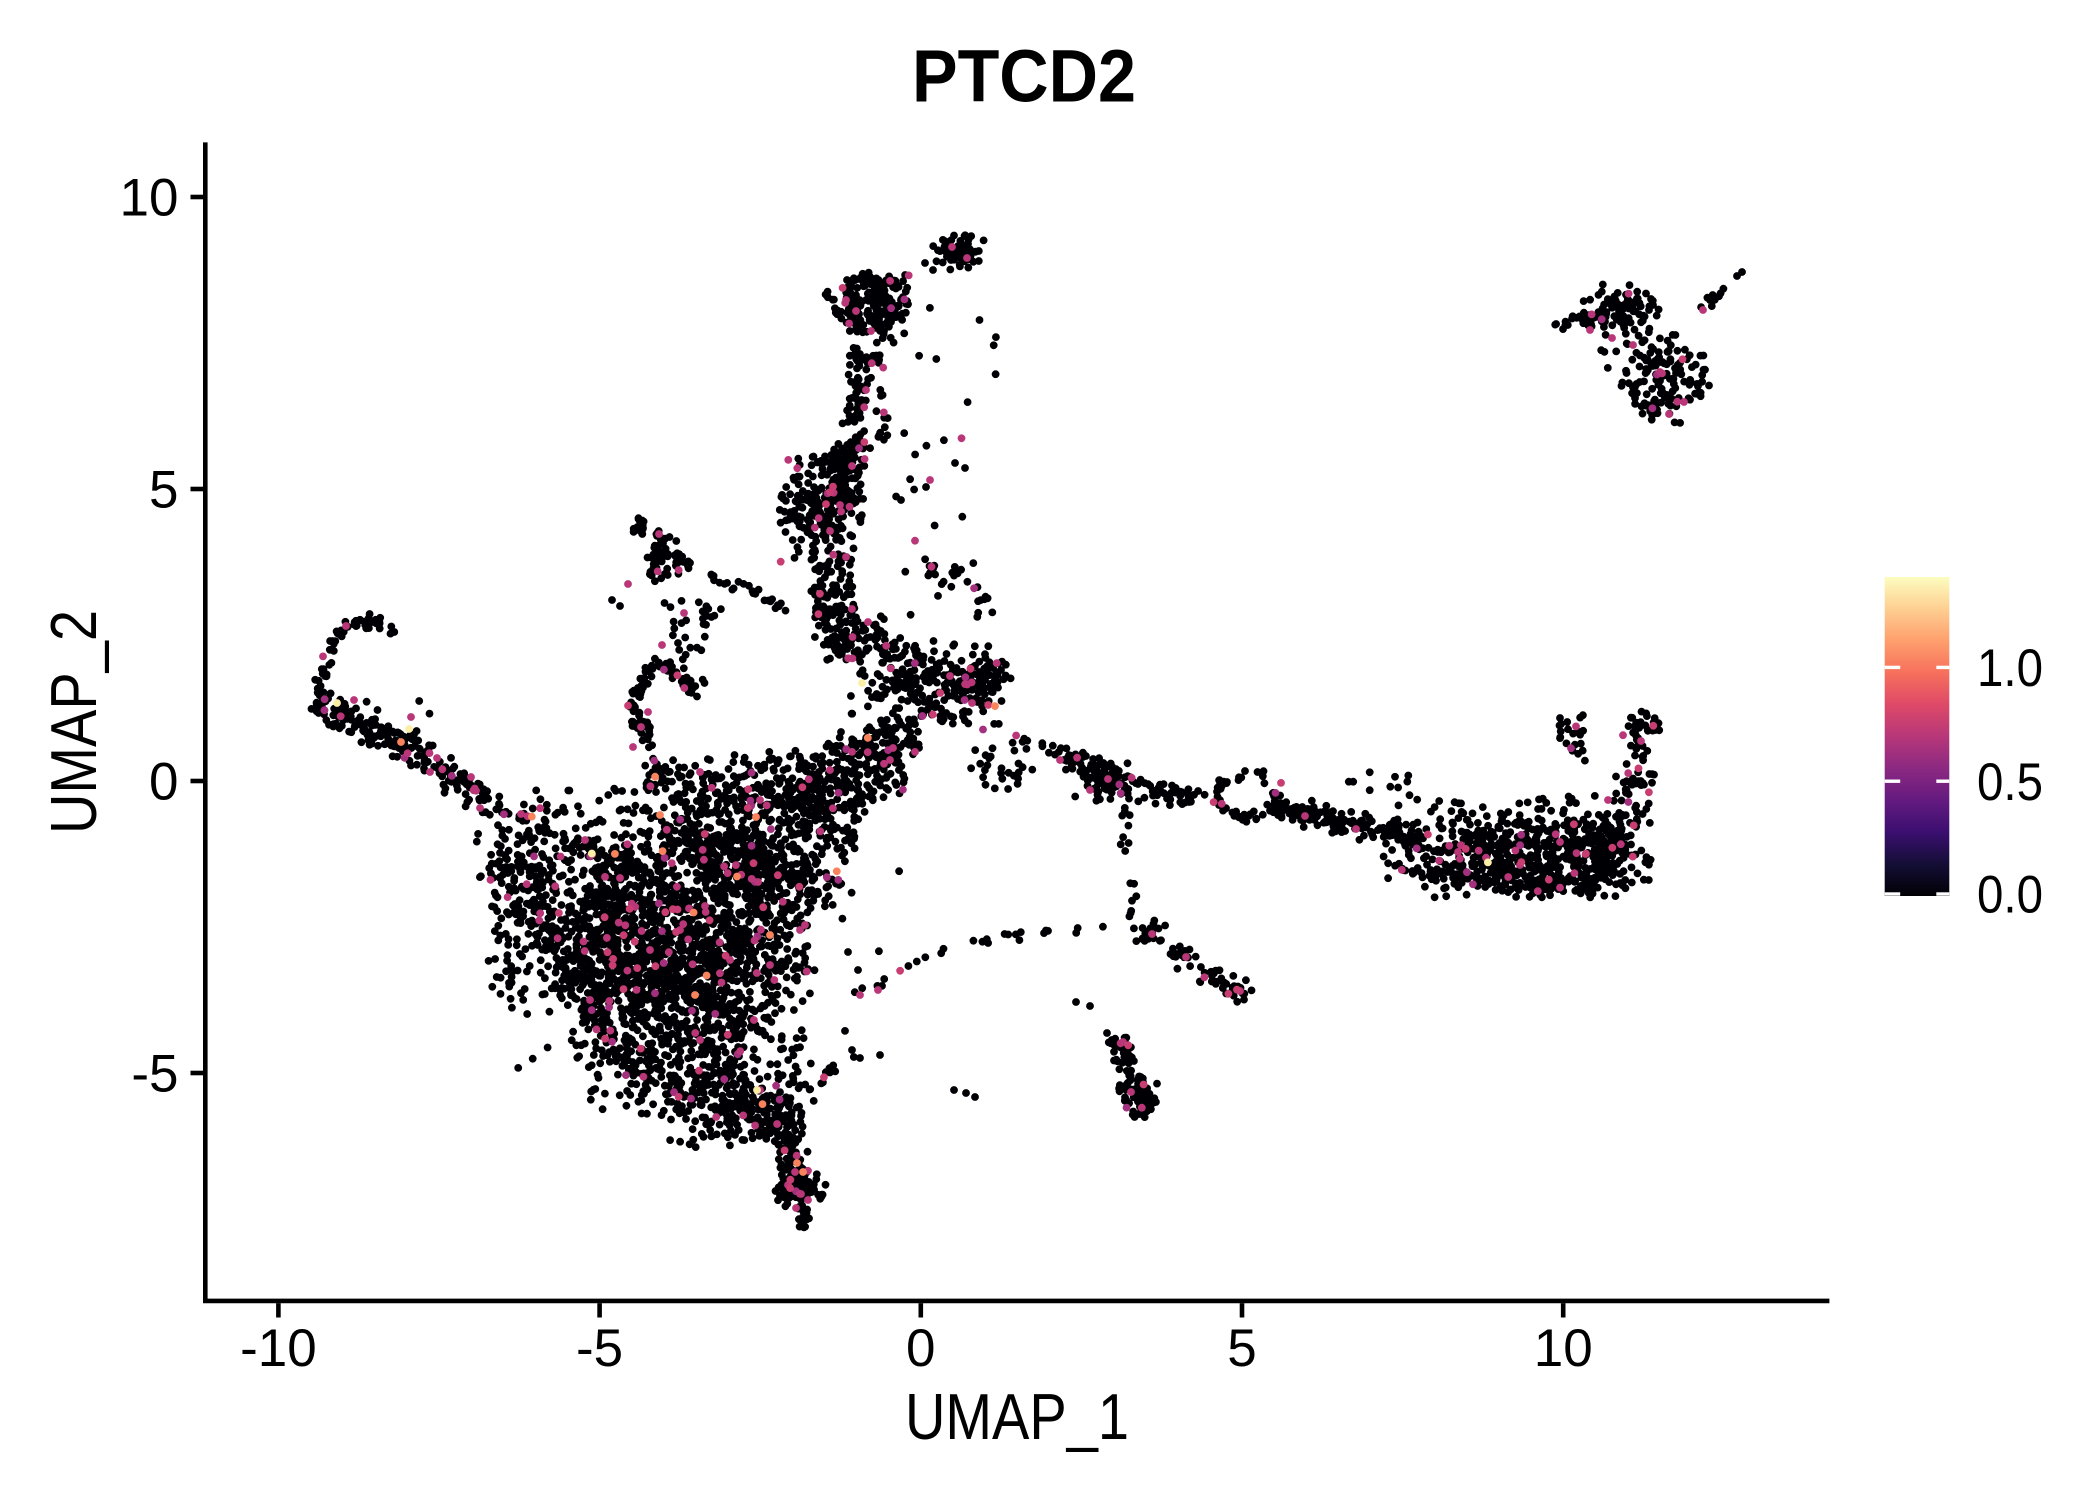 This screenshot has width=2100, height=1500. I want to click on svg-text: UMAP_1, so click(1017, 1416).